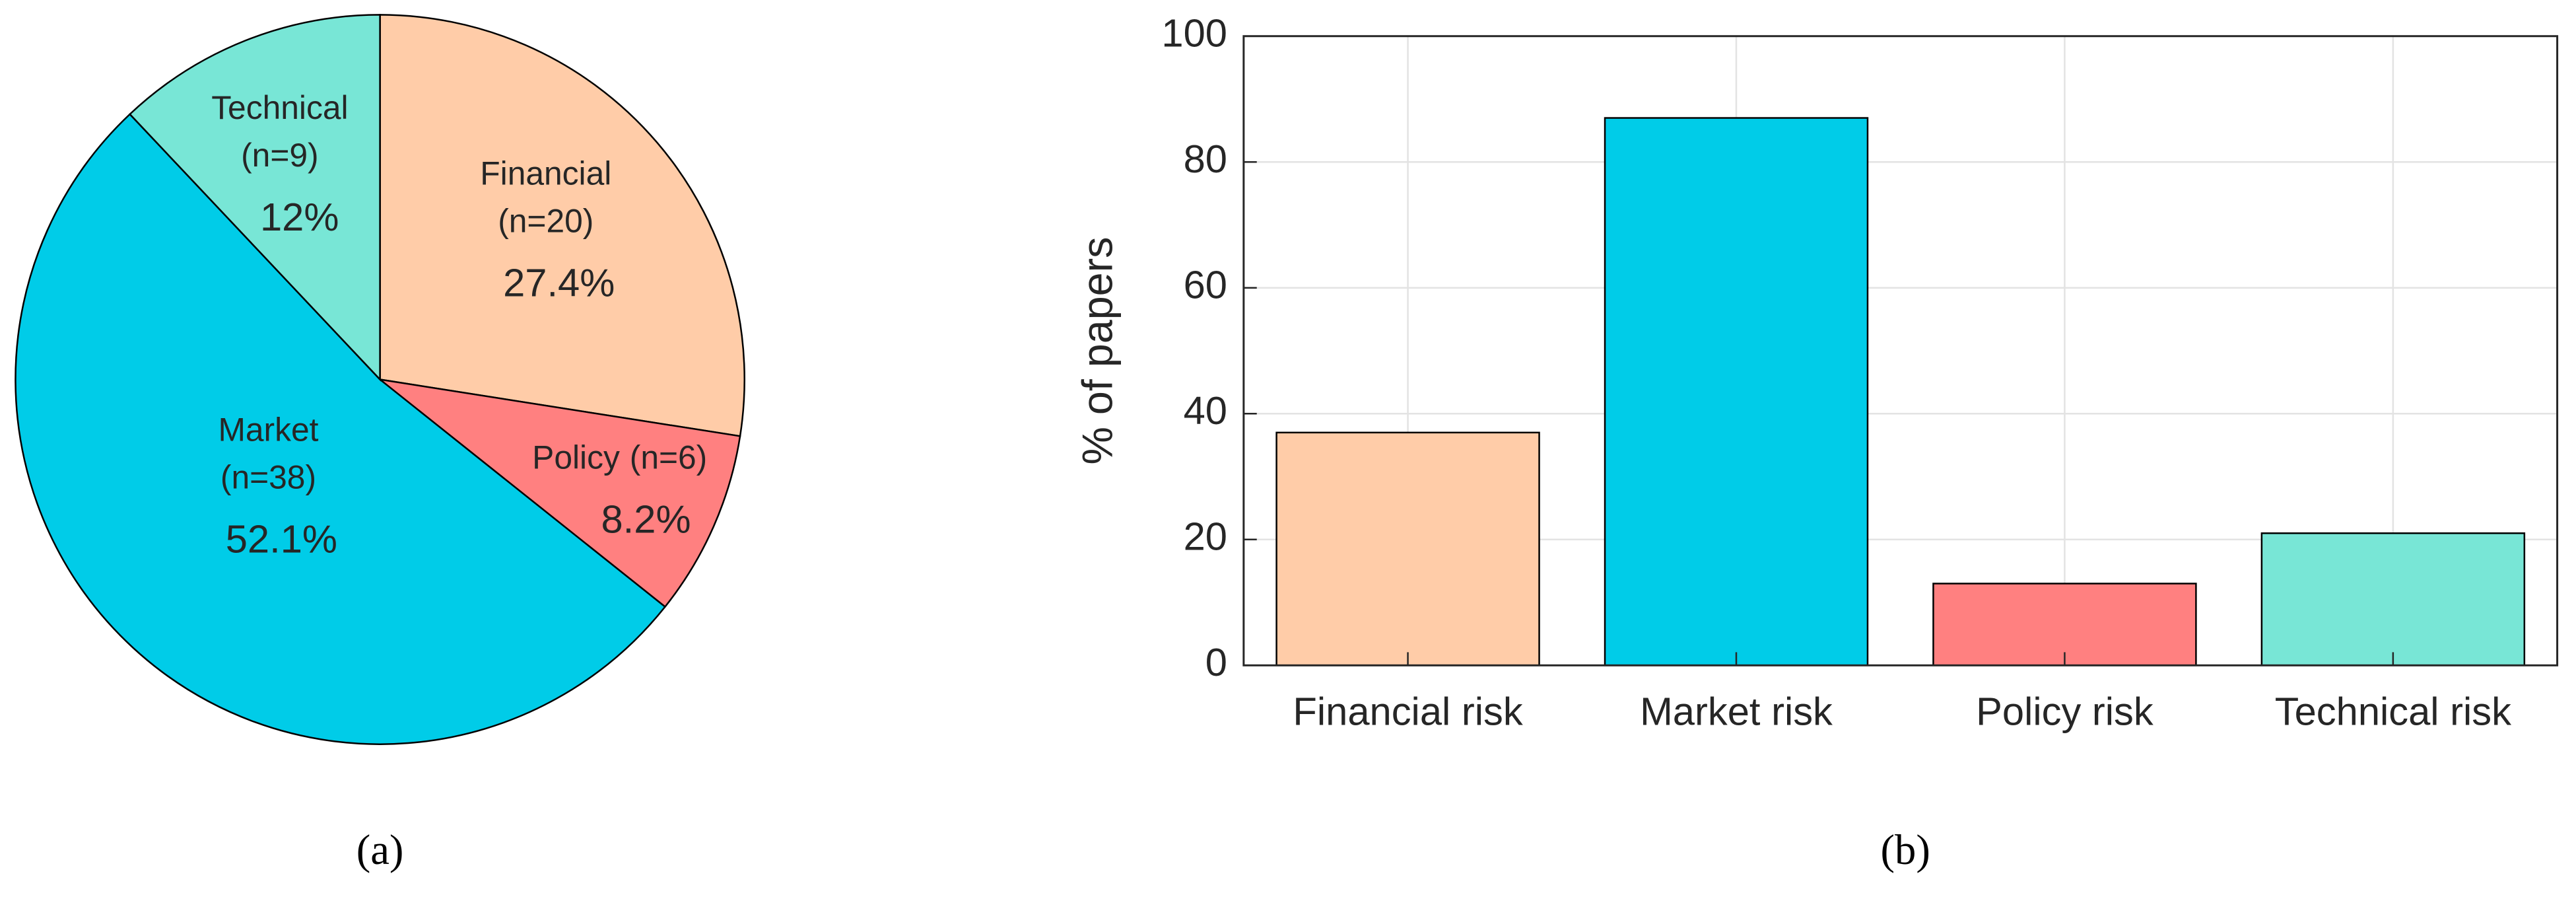 This screenshot has height=897, width=2576. What do you see at coordinates (299, 217) in the screenshot?
I see `slice-percent: 12%` at bounding box center [299, 217].